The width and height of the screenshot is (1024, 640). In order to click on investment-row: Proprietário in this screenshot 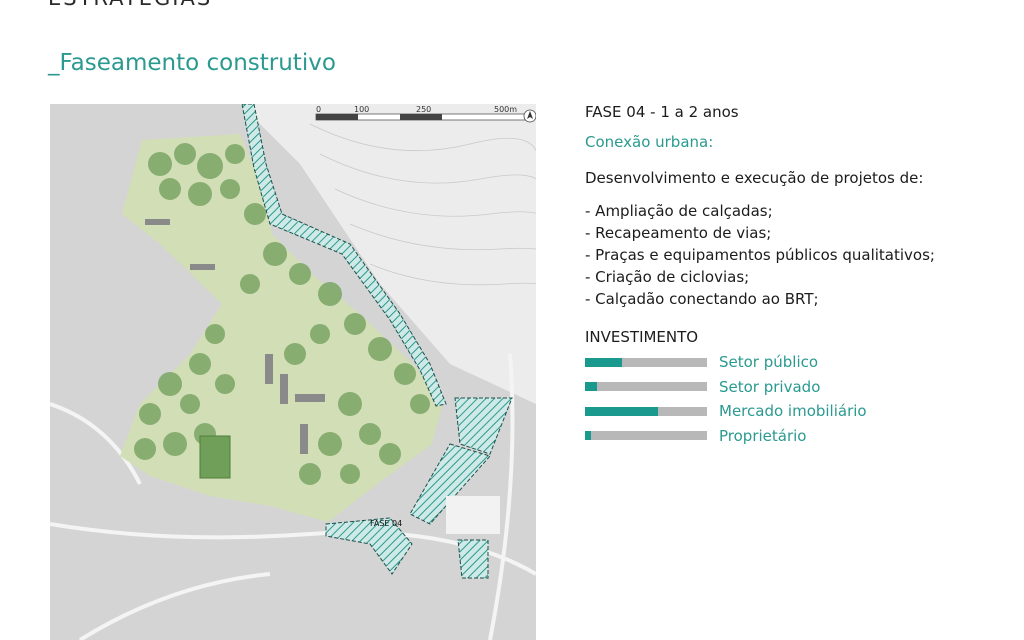, I will do `click(800, 436)`.